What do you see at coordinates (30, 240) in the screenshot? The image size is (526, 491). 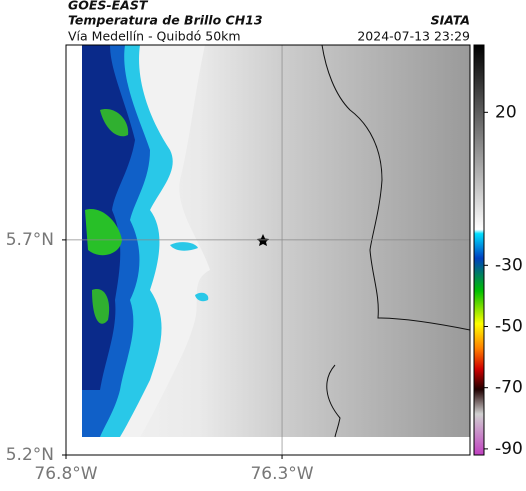 I see `lat-tick-label: 5.7°N` at bounding box center [30, 240].